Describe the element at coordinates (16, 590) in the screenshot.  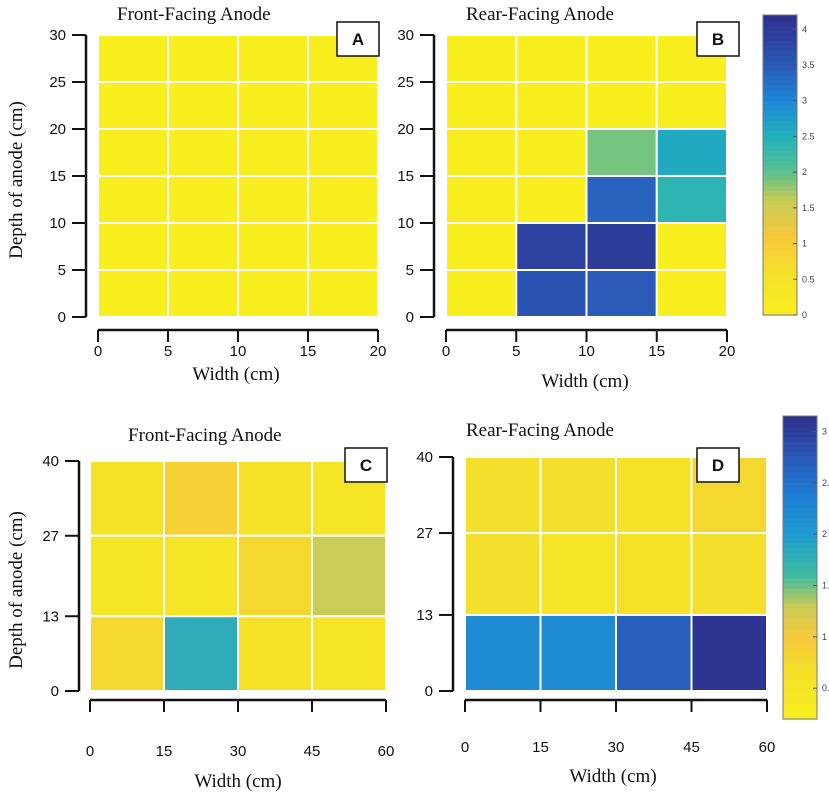
I see `panel-c-ylabel: Depth of anode (cm)` at that location.